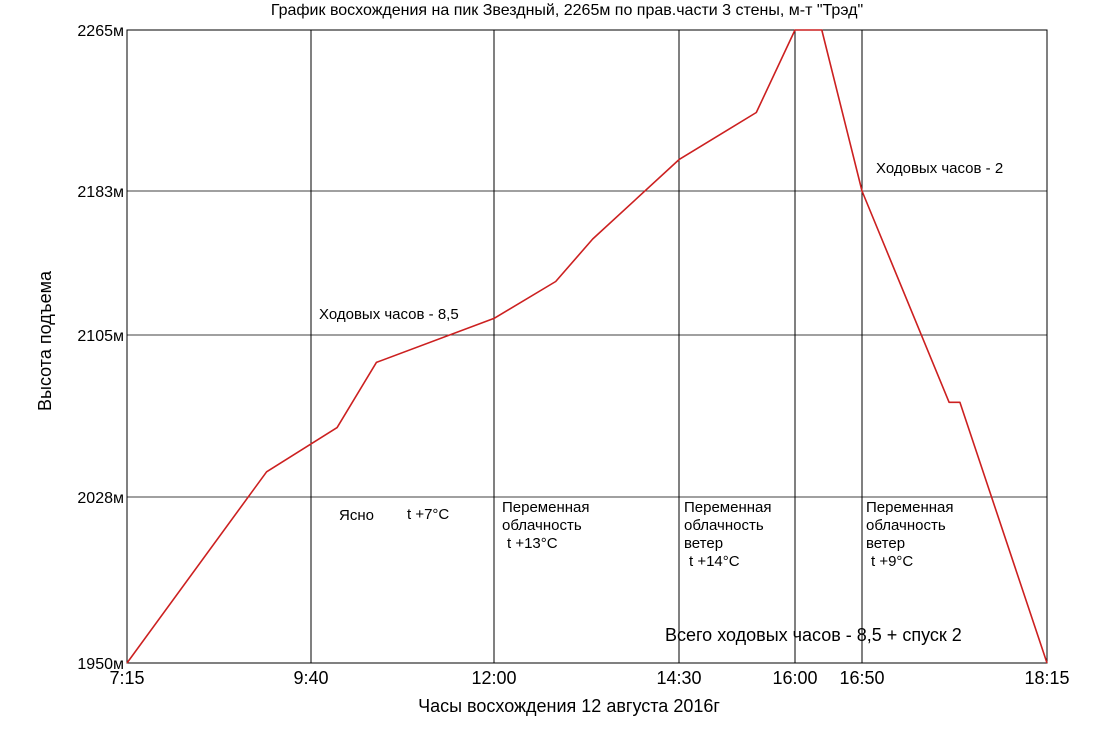 This screenshot has height=737, width=1093. What do you see at coordinates (714, 561) in the screenshot?
I see `annotation-text: t +14°C` at bounding box center [714, 561].